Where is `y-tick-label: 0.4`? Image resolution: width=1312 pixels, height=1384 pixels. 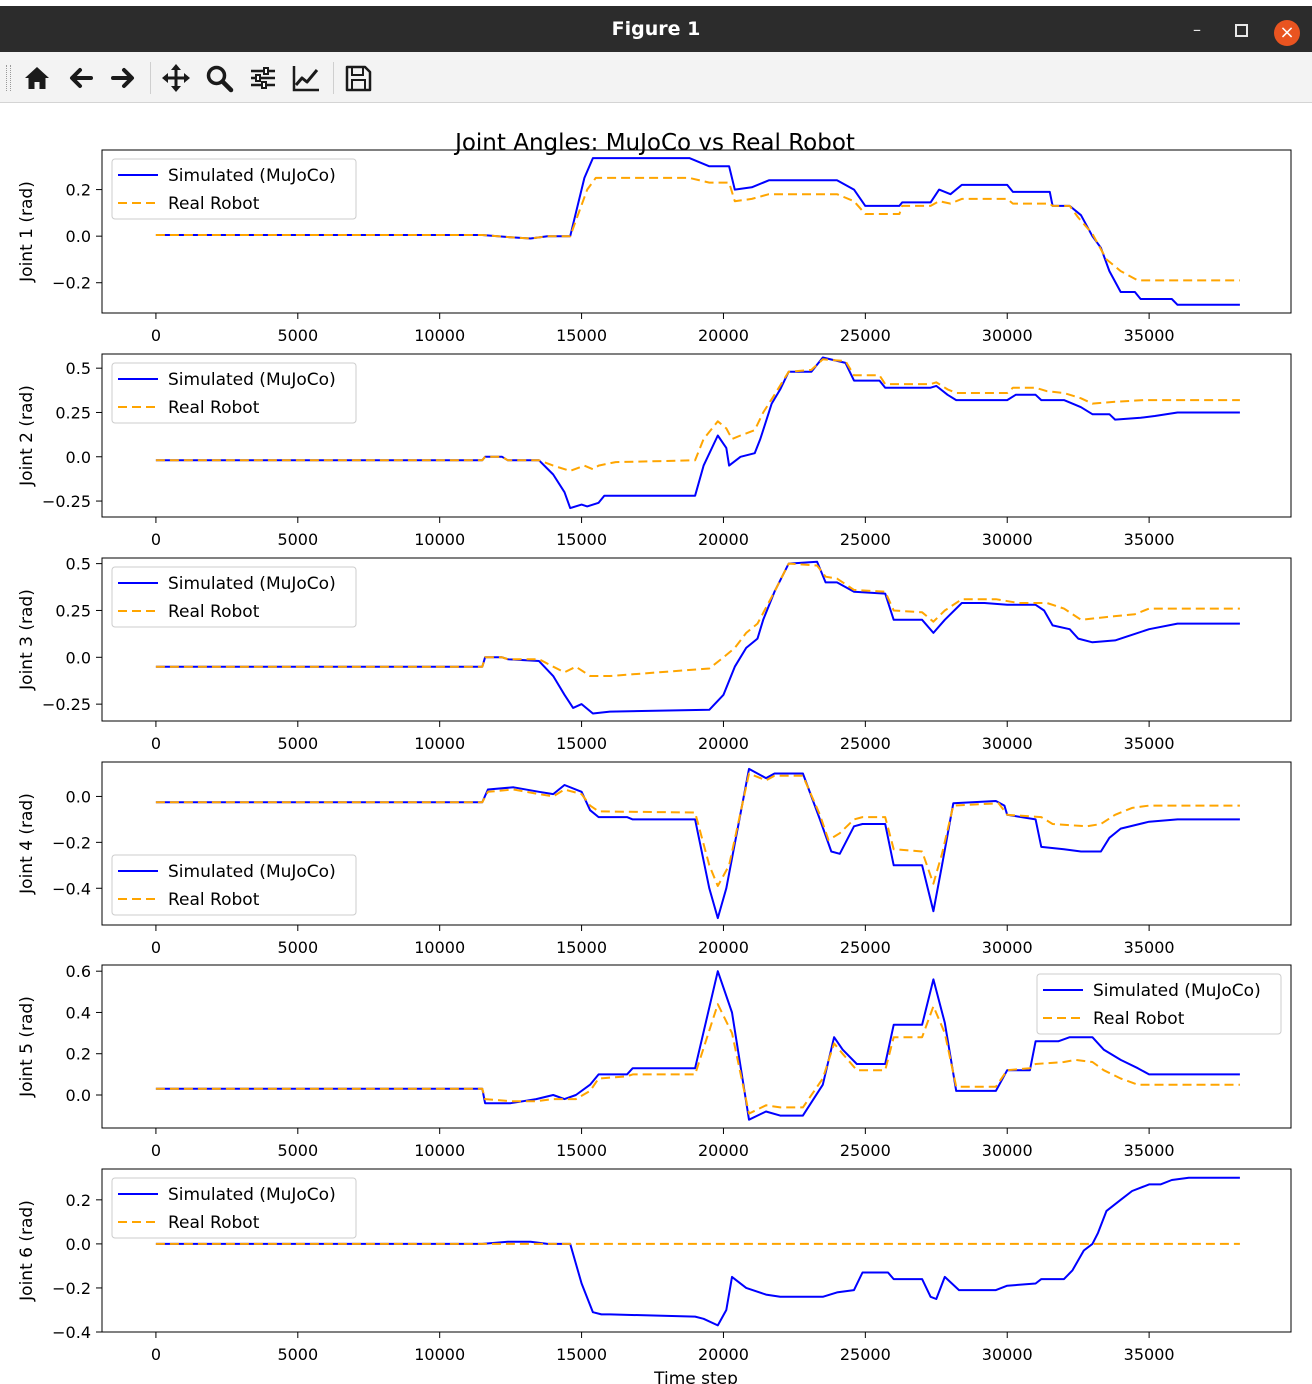 y-tick-label: 0.4 is located at coordinates (78, 1012).